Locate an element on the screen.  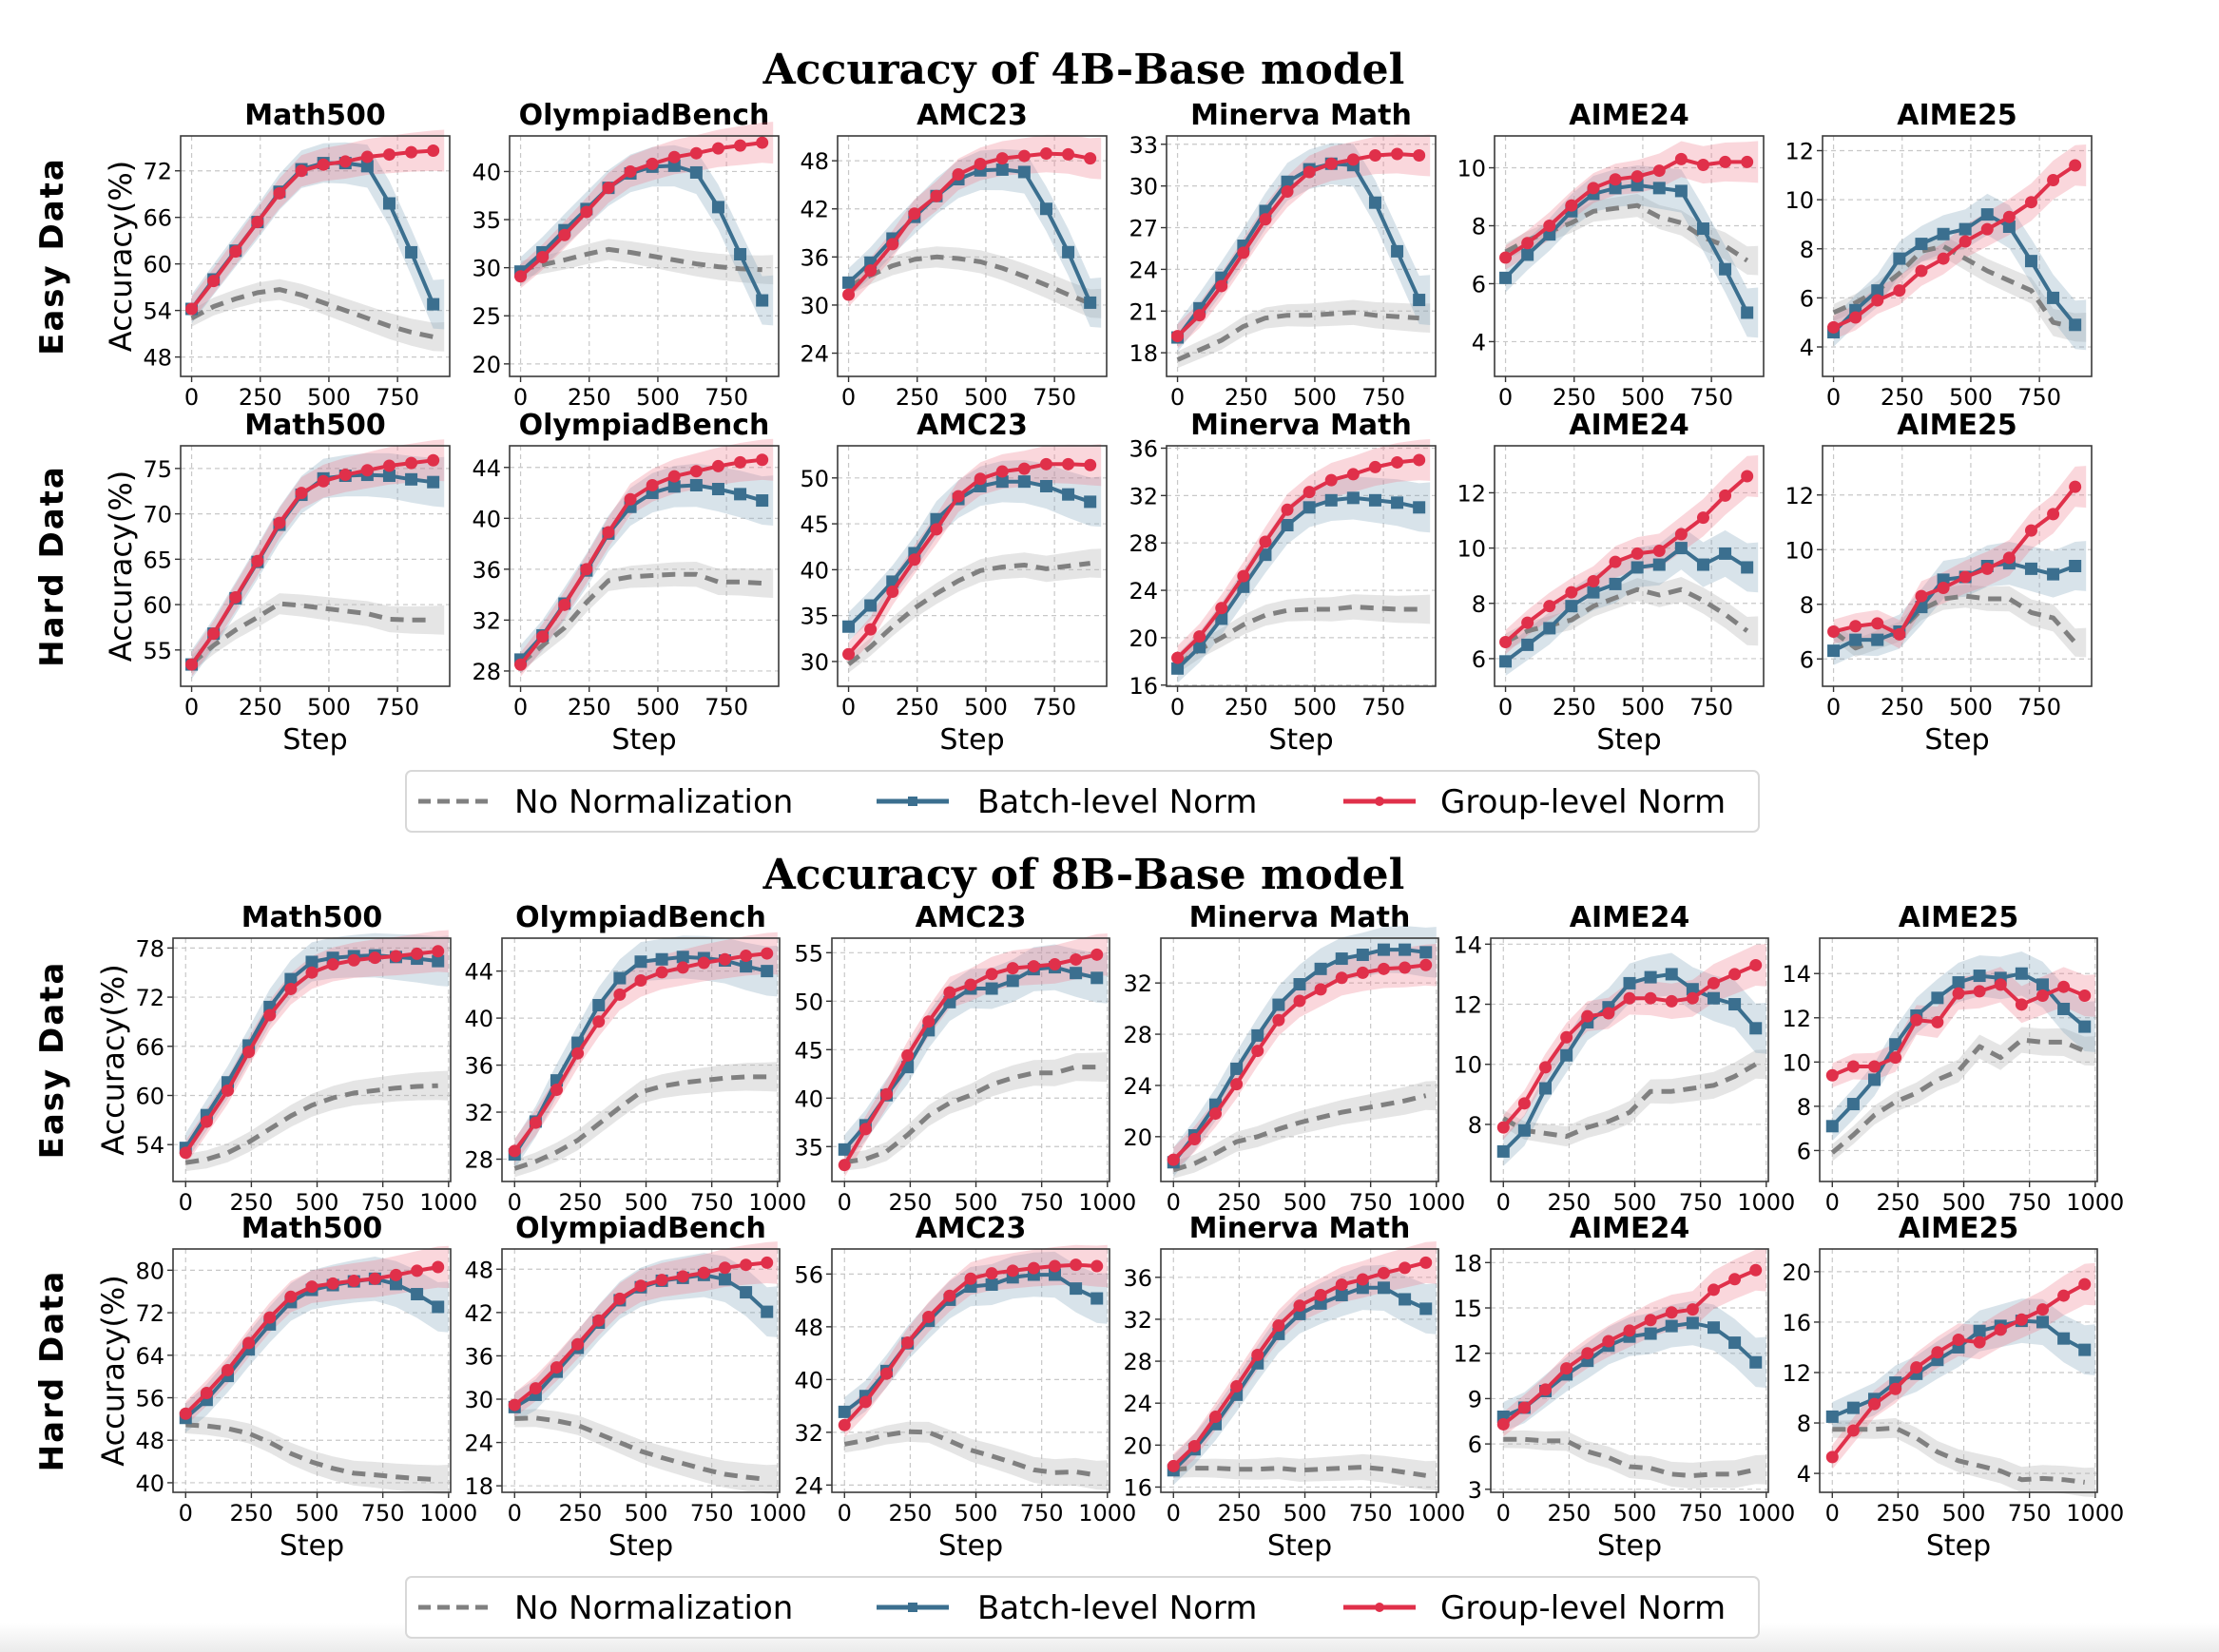
y-tick-label: 28 is located at coordinates (486, 672).